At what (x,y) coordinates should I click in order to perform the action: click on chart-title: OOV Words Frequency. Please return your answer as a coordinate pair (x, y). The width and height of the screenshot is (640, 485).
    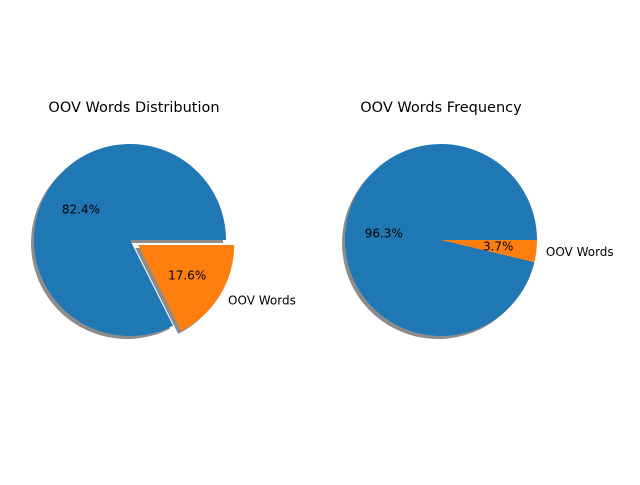
    Looking at the image, I should click on (441, 108).